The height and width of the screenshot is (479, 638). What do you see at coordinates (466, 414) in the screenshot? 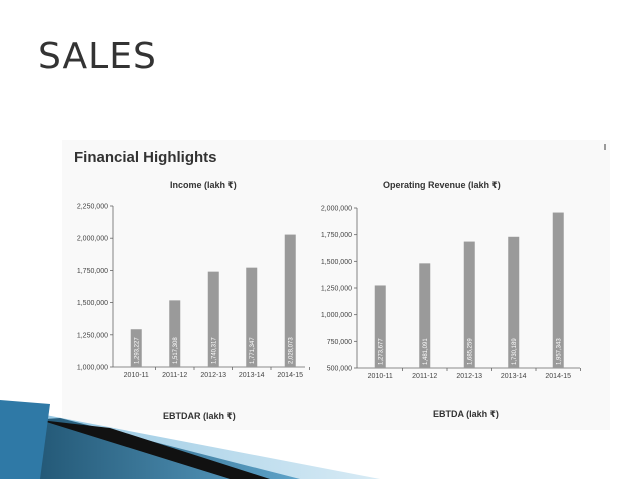
I see `ebtda-chart-title: EBTDA (lakh ₹)` at bounding box center [466, 414].